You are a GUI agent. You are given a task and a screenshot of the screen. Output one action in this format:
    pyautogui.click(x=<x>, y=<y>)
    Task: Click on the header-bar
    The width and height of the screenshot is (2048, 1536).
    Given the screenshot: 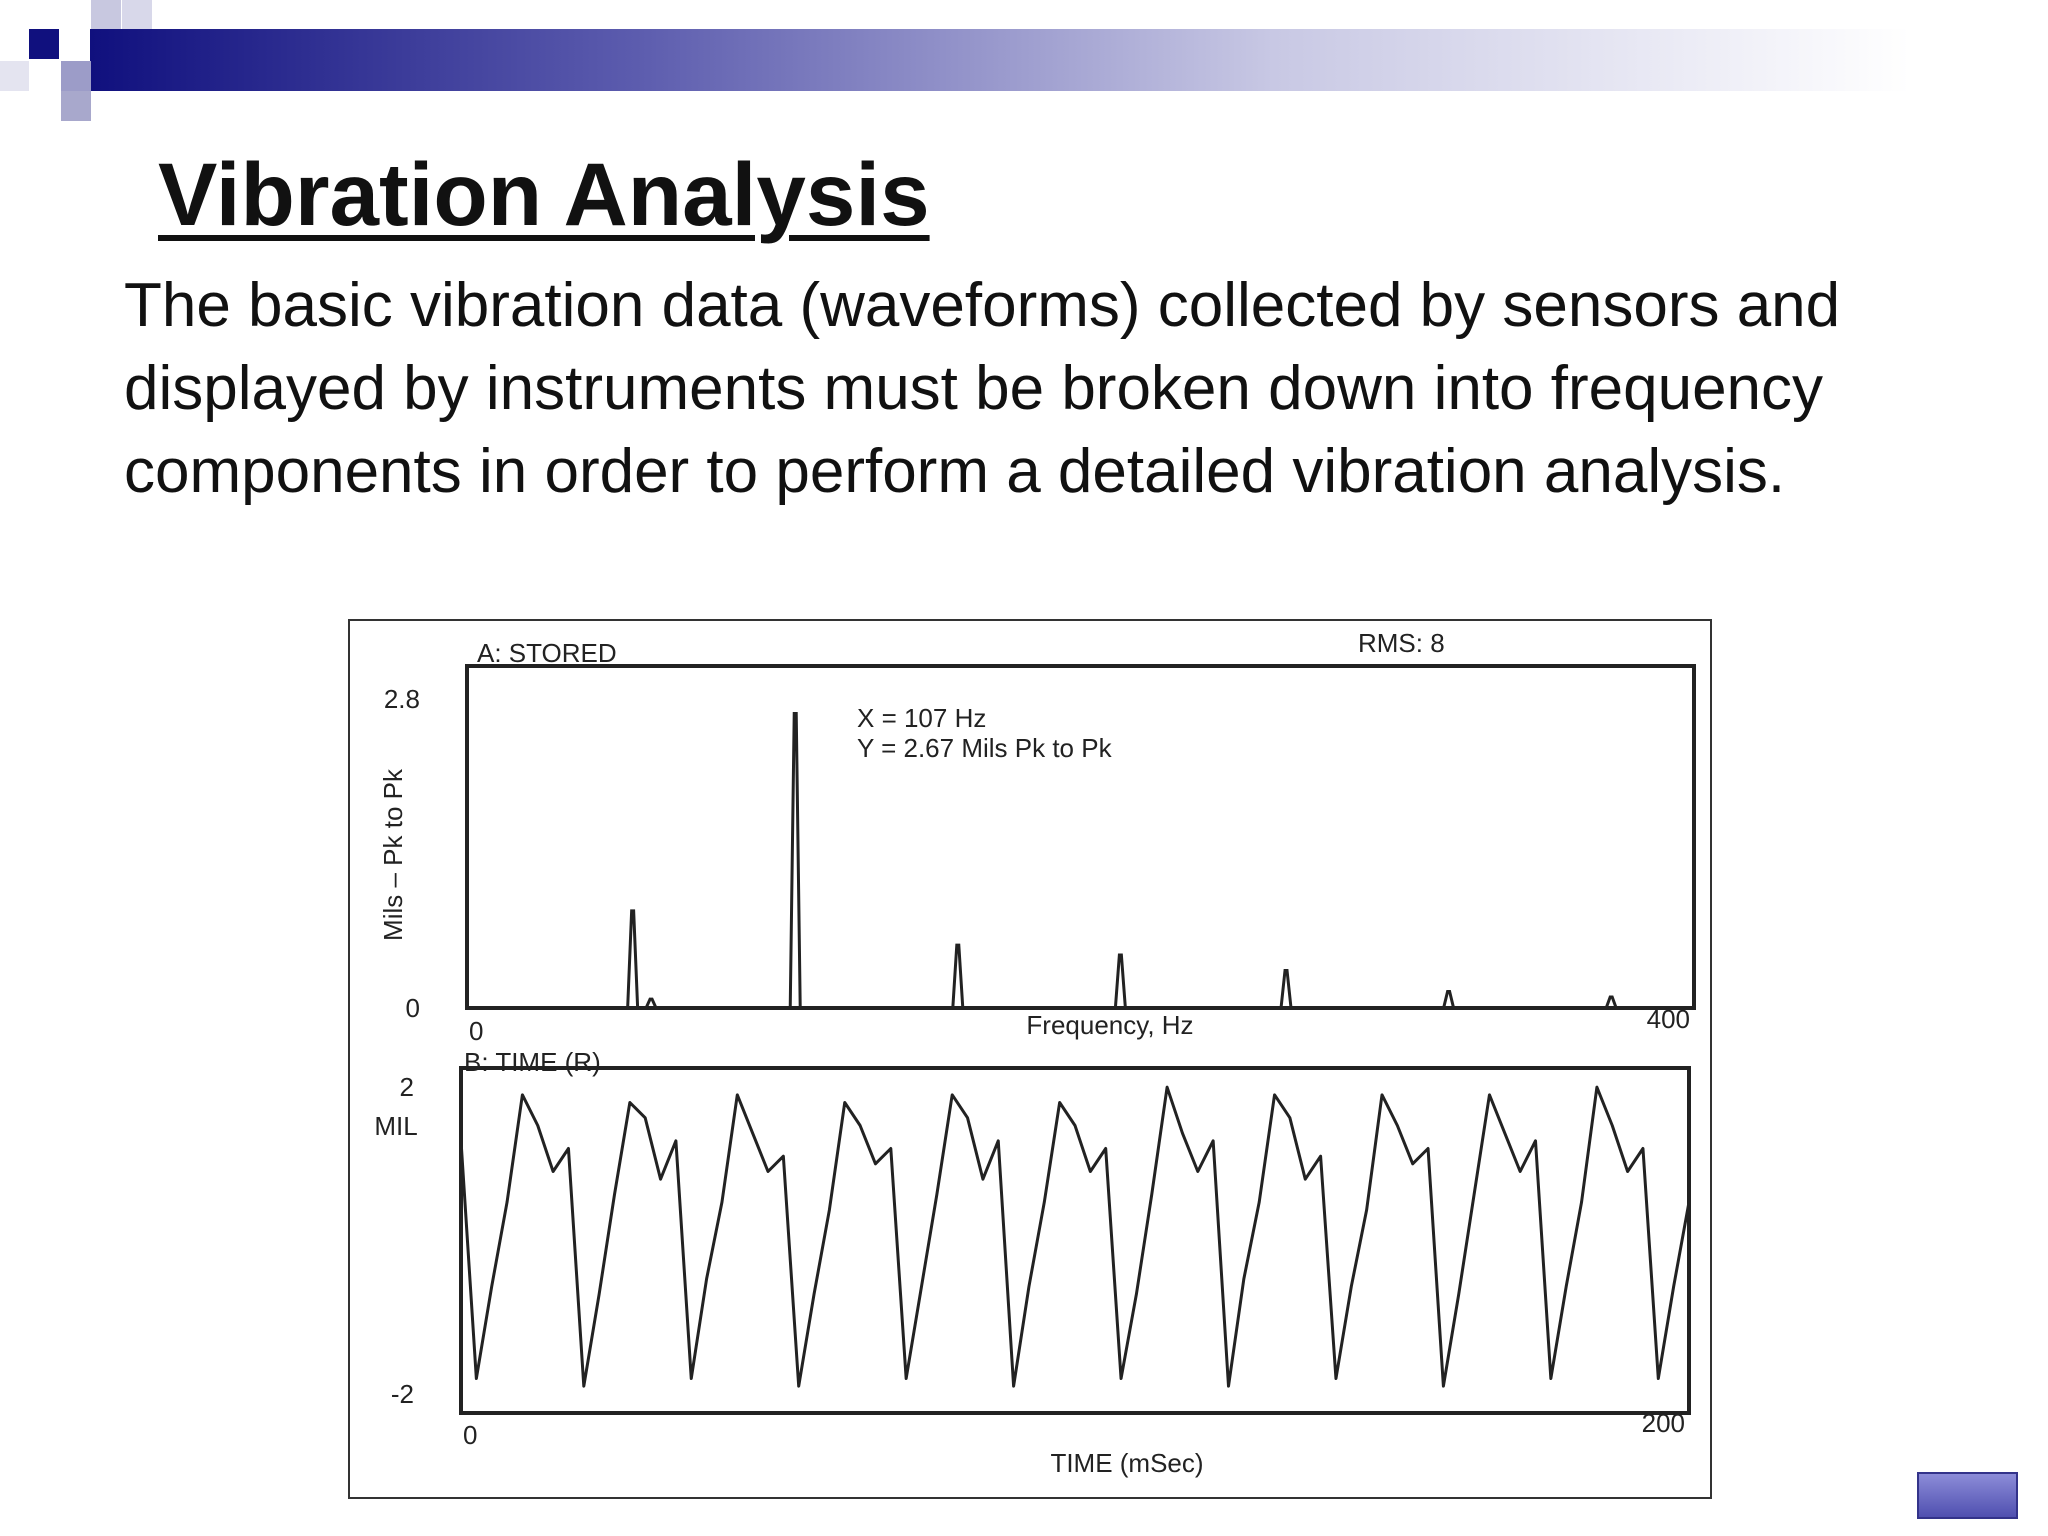 What is the action you would take?
    pyautogui.click(x=1000, y=60)
    